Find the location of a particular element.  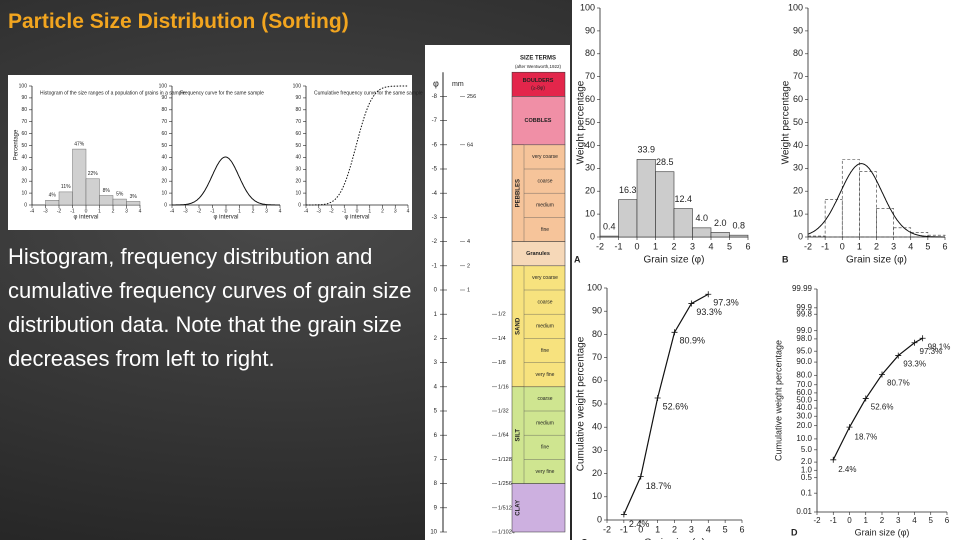

y-tick-label: 50.0 is located at coordinates (804, 400).